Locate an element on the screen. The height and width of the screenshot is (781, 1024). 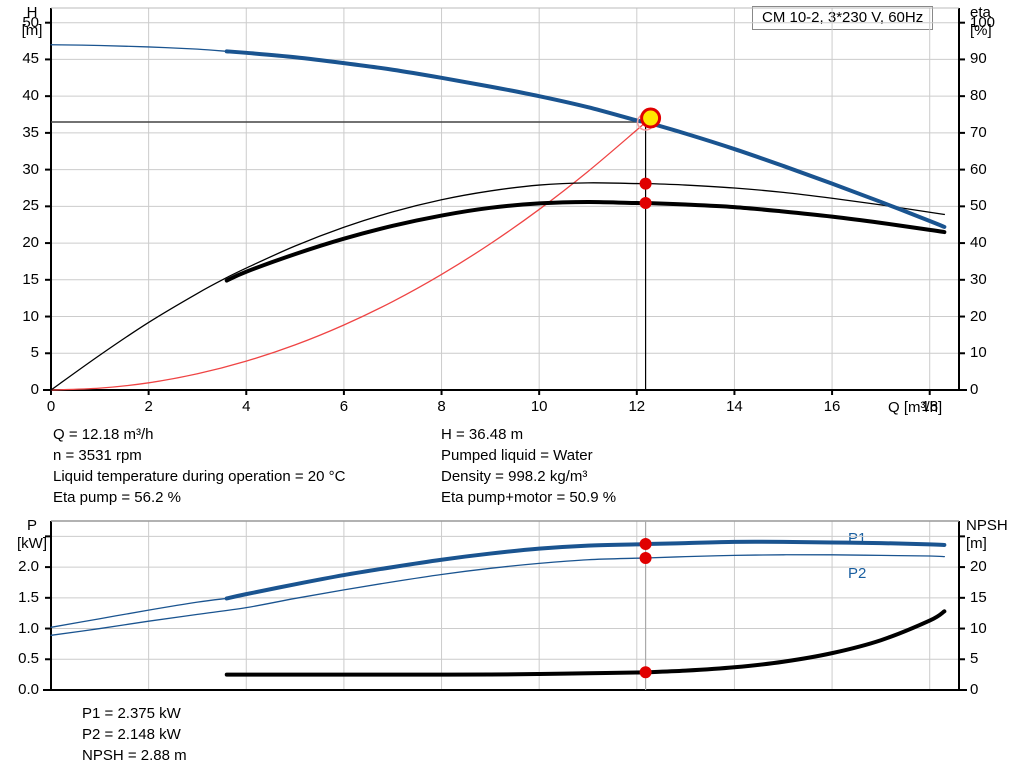
axis-tick-label: 90 is located at coordinates (978, 59).